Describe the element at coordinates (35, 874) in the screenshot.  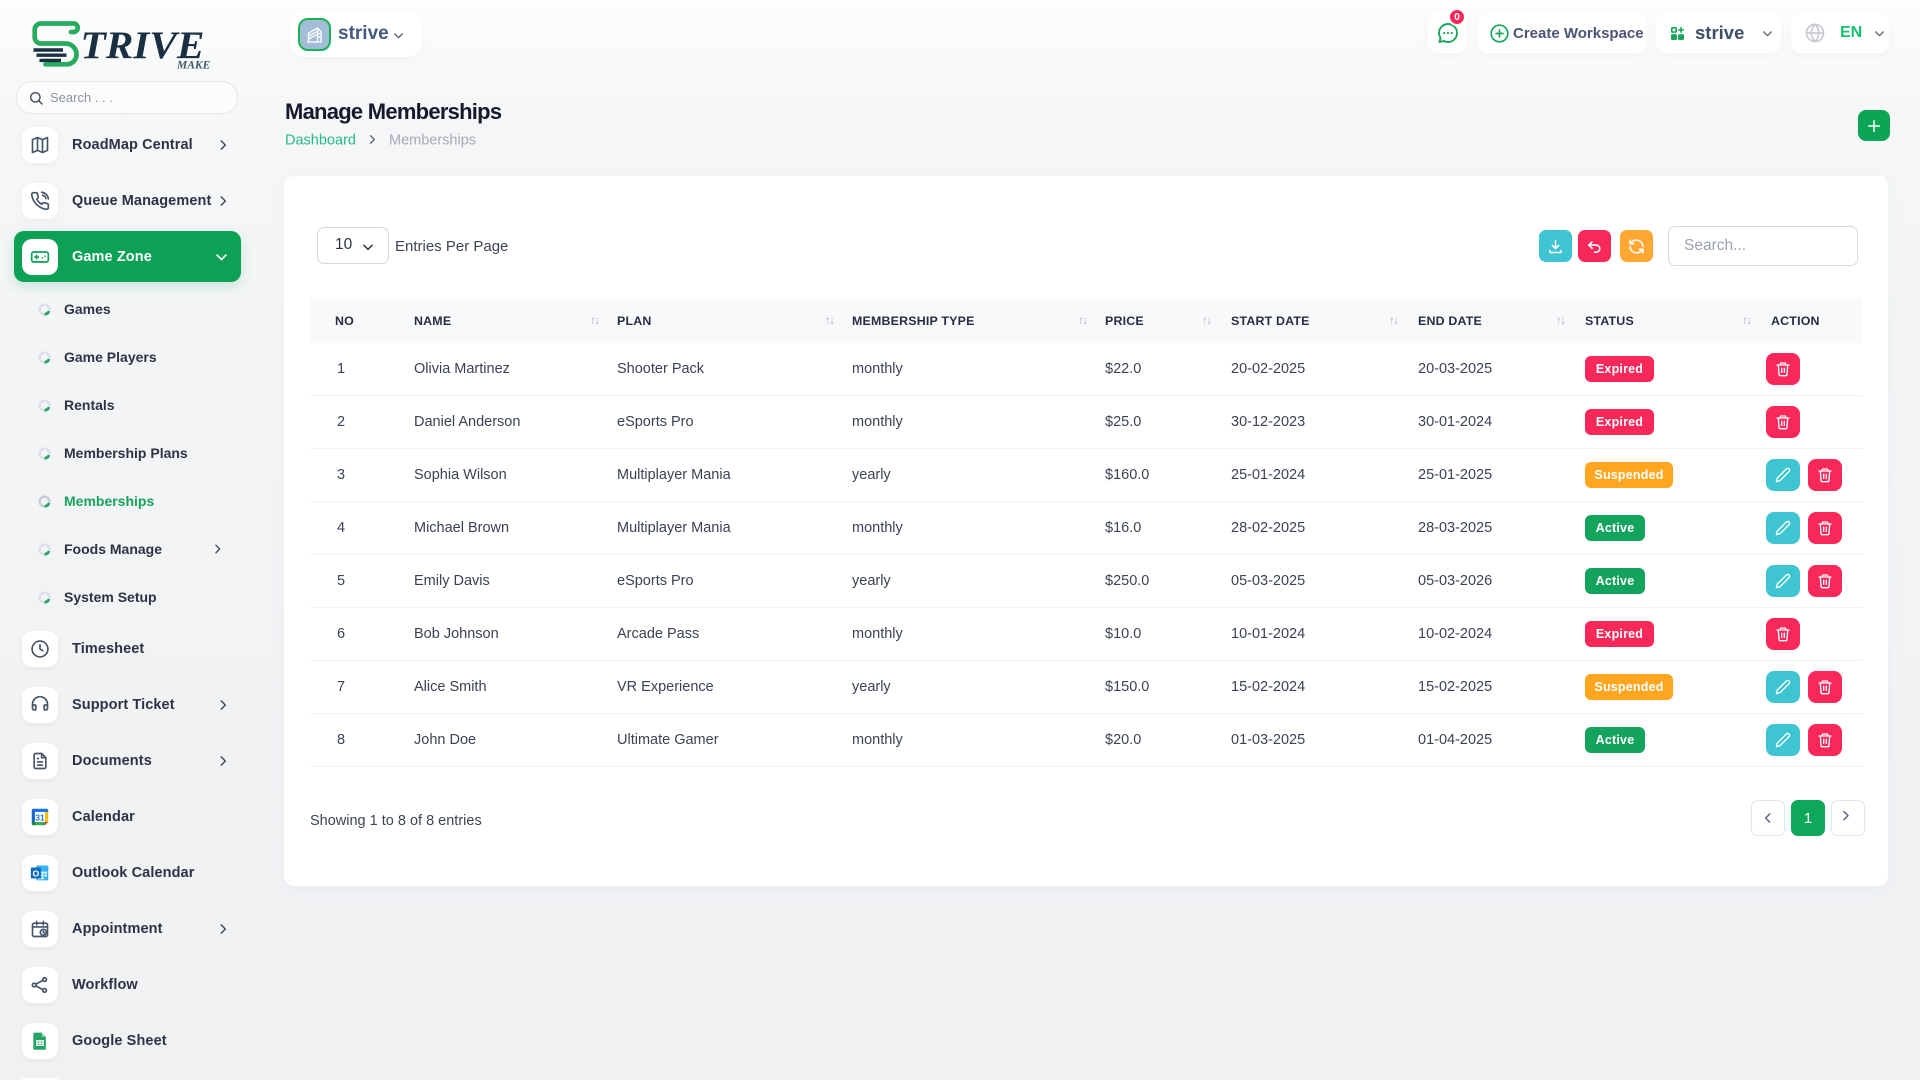
I see `svg-text: O` at that location.